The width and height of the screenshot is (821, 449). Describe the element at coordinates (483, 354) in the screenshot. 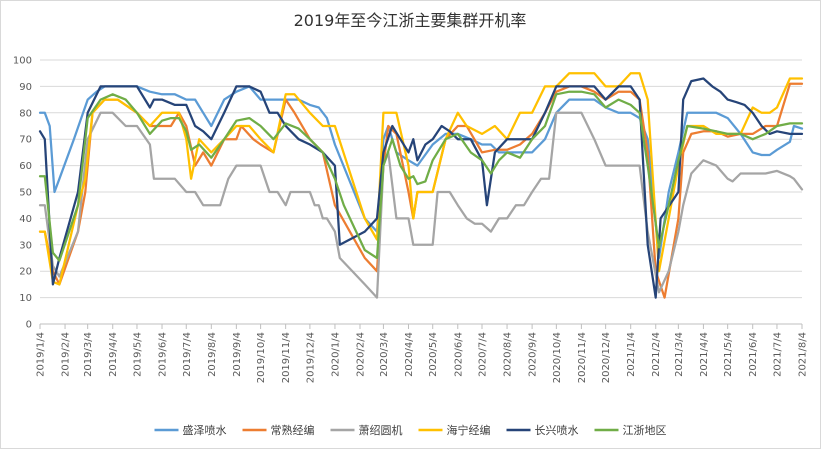

I see `x-tick-label: 2020/7/4` at that location.